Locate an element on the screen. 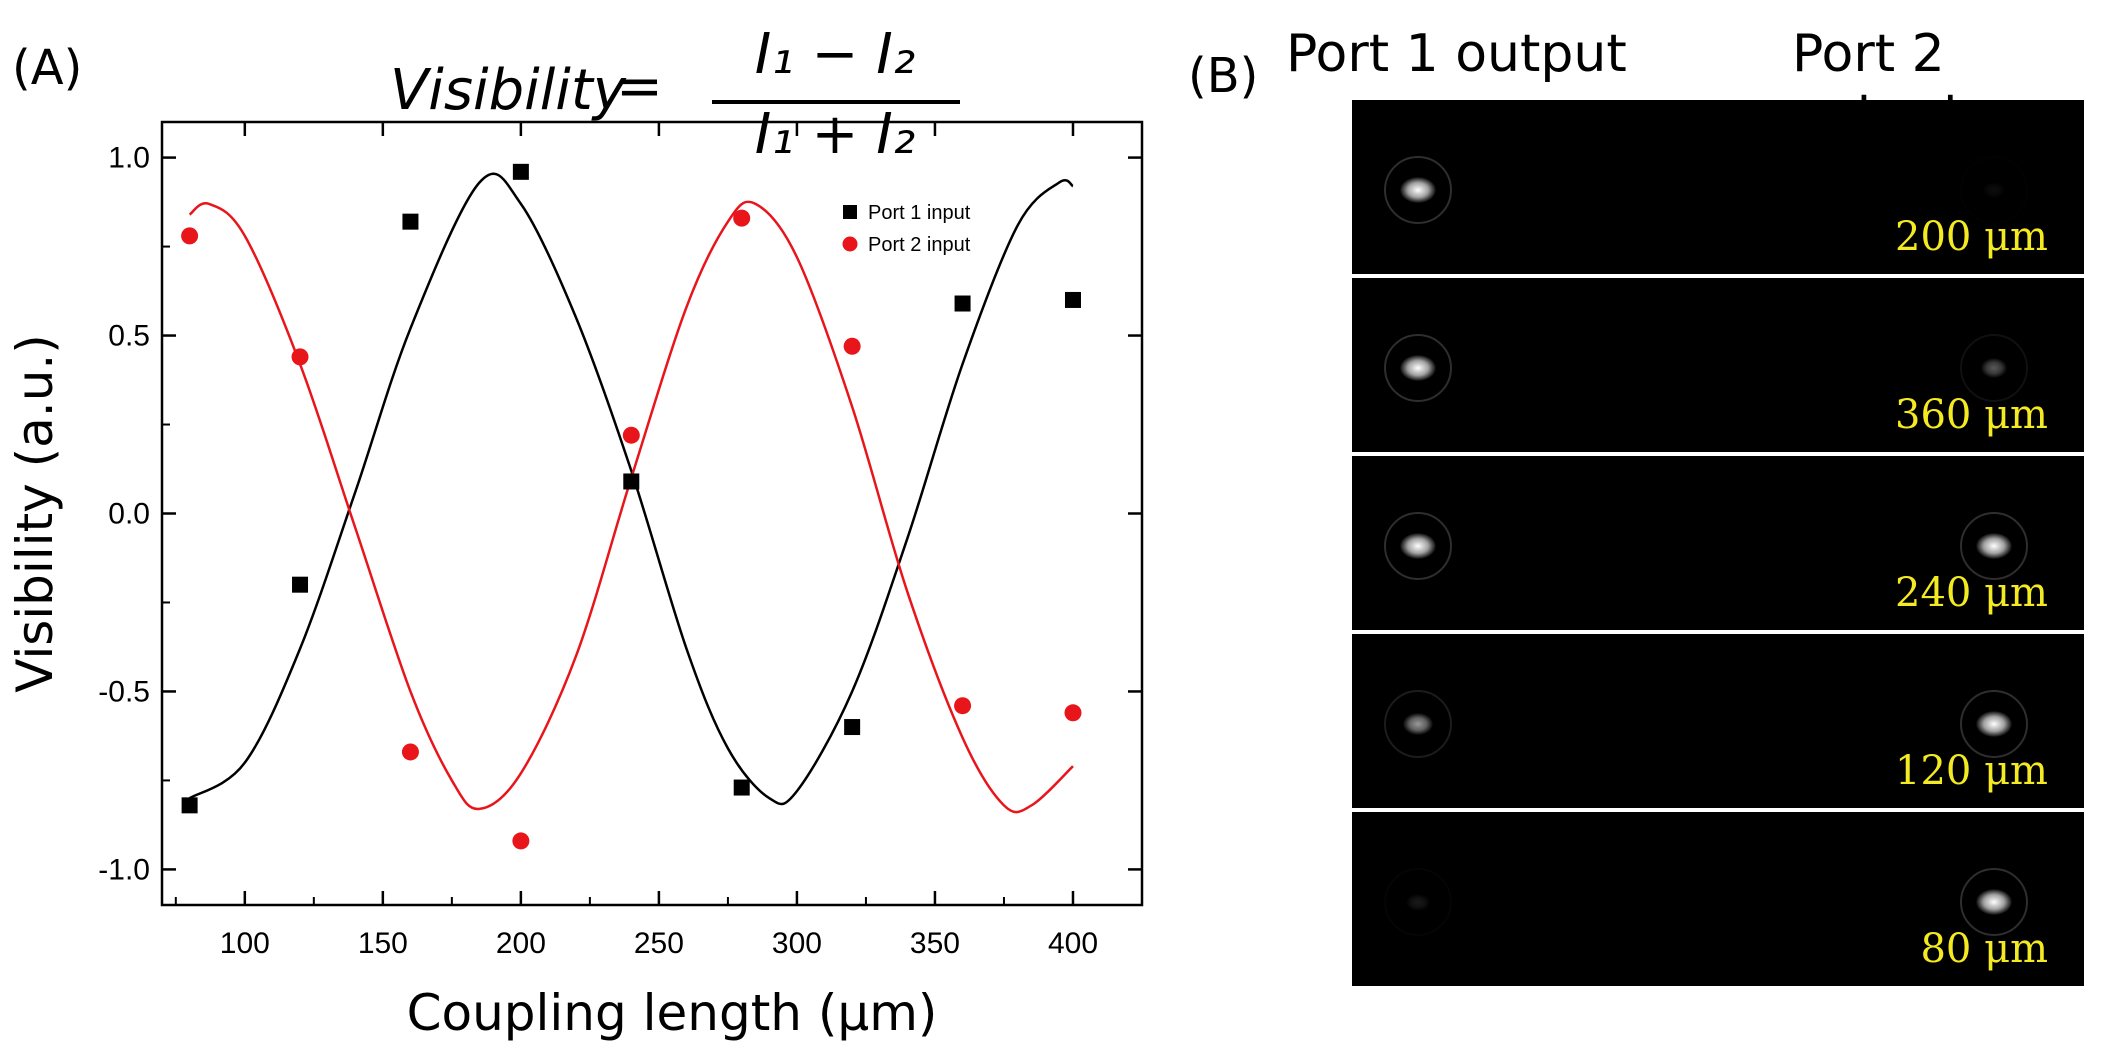 Image resolution: width=2128 pixels, height=1054 pixels. coupling-length-label: 240 μm is located at coordinates (1971, 593).